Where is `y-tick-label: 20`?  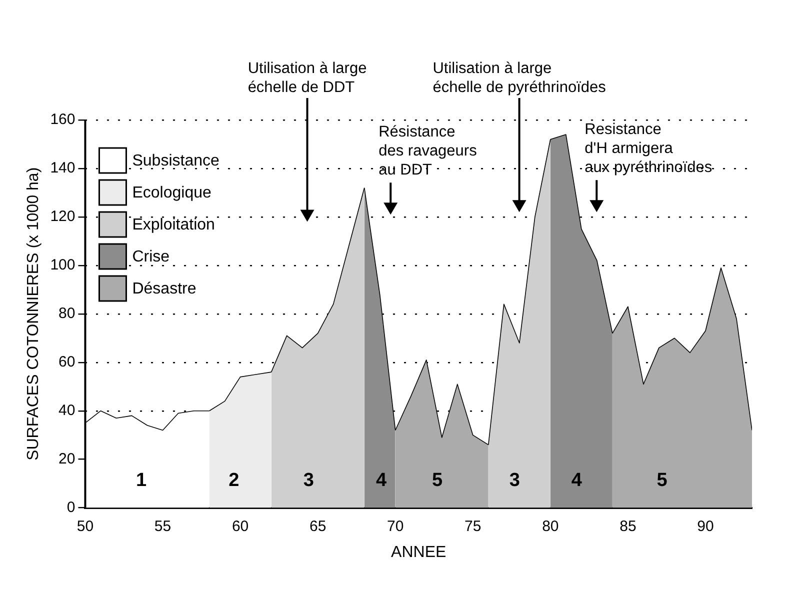
y-tick-label: 20 is located at coordinates (67, 459).